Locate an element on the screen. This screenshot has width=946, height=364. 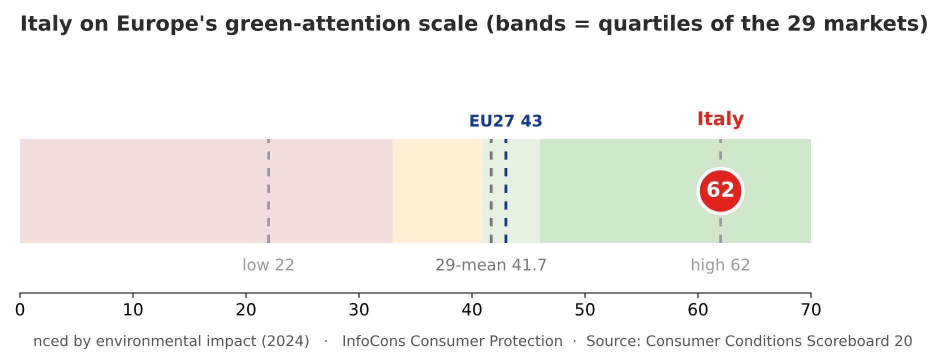
x-tick-label: 20 is located at coordinates (246, 309).